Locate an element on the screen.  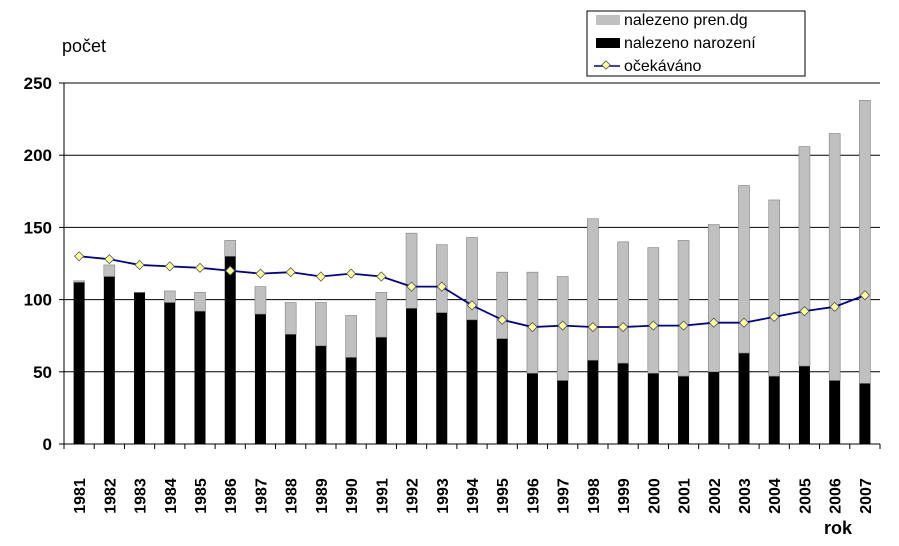
x-tick-label: 1981 is located at coordinates (80, 496).